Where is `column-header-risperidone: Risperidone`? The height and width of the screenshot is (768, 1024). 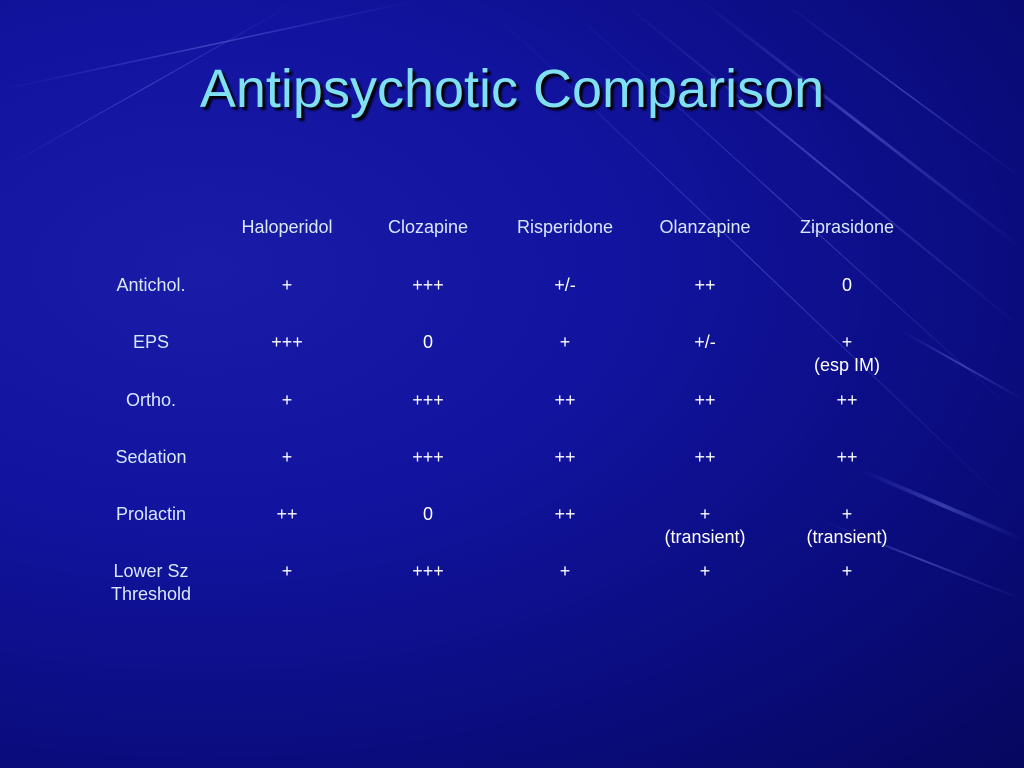 column-header-risperidone: Risperidone is located at coordinates (565, 227).